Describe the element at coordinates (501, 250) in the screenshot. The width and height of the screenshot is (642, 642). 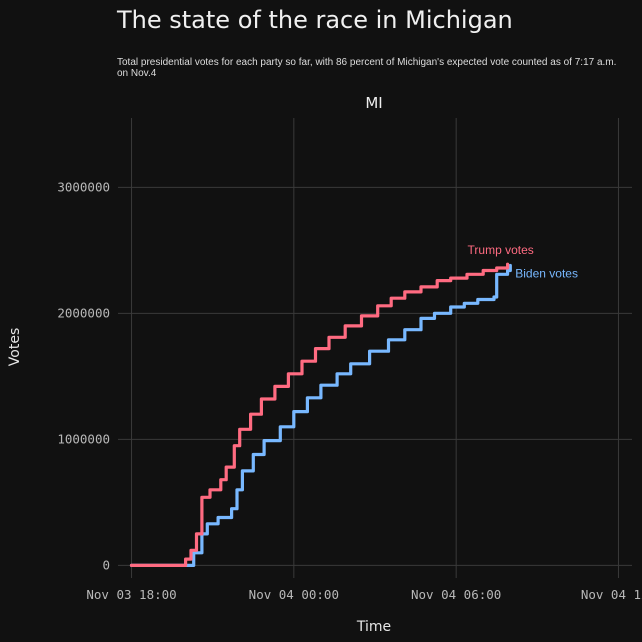
I see `trump-votes-label: Trump votes` at that location.